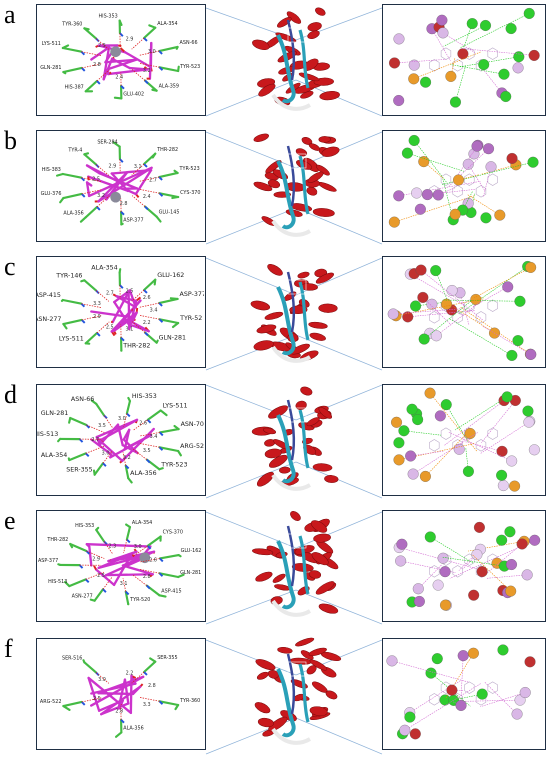 Image resolution: width=550 pixels, height=761 pixels. Describe the element at coordinates (68, 275) in the screenshot. I see `residue-label: TYR-146` at that location.